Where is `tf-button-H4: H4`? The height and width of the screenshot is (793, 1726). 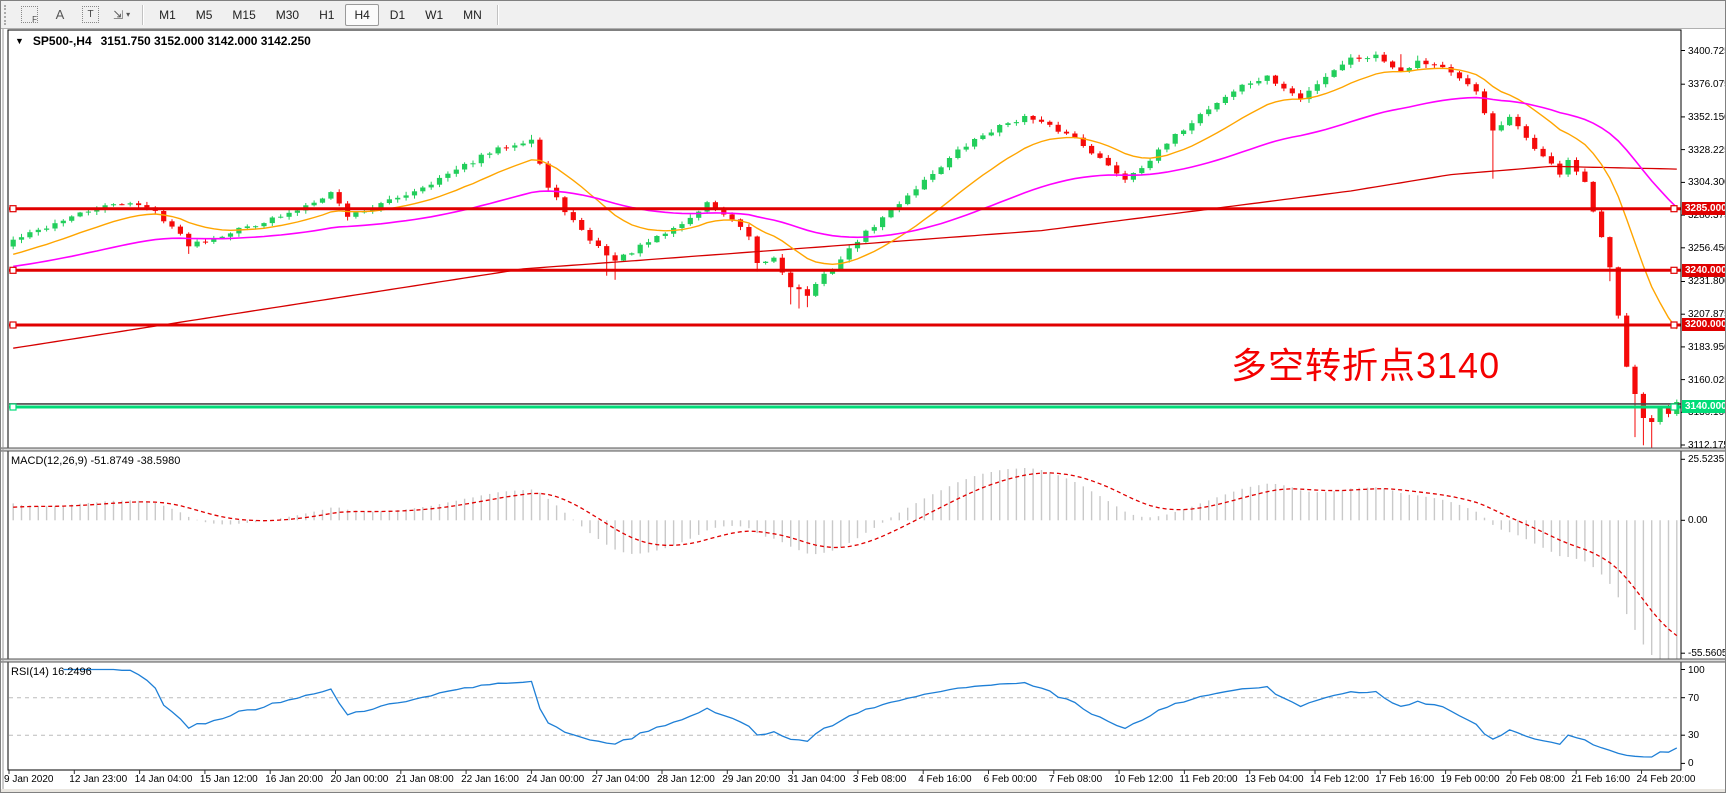 tf-button-H4: H4 is located at coordinates (362, 14).